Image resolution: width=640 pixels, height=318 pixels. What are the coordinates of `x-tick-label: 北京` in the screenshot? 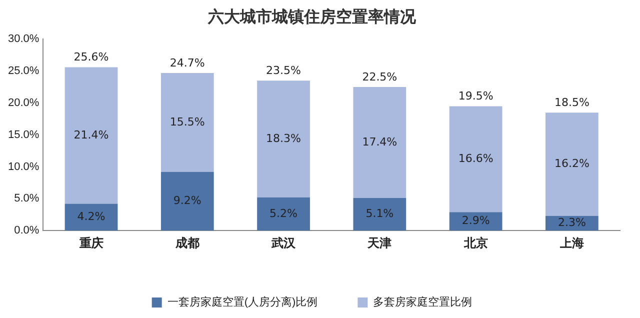 It's located at (475, 243).